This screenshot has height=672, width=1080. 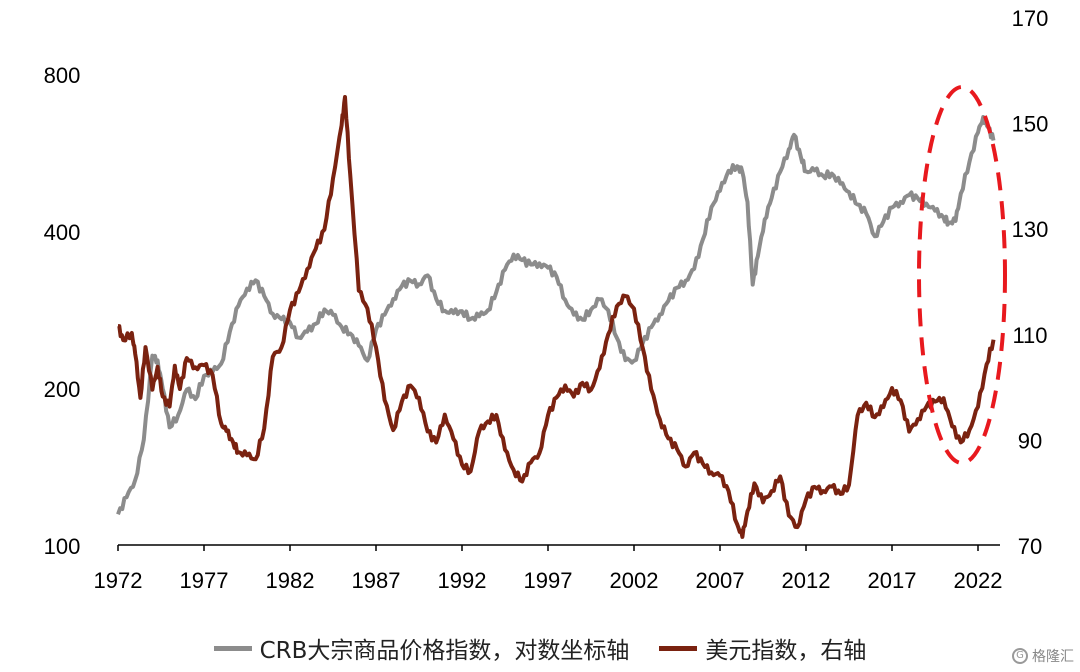 I want to click on watermark: G 格隆汇, so click(x=1043, y=656).